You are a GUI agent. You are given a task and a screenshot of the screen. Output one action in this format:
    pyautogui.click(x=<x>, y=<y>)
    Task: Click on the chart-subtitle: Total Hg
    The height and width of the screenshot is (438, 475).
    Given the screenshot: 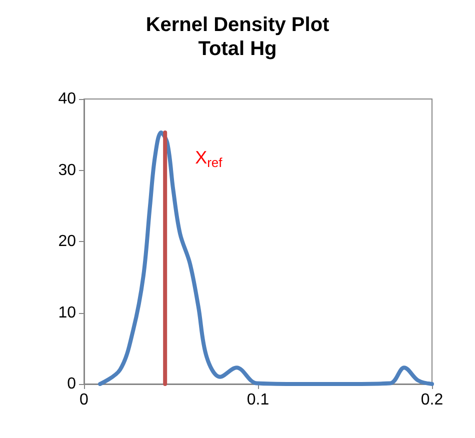 What is the action you would take?
    pyautogui.click(x=237, y=49)
    